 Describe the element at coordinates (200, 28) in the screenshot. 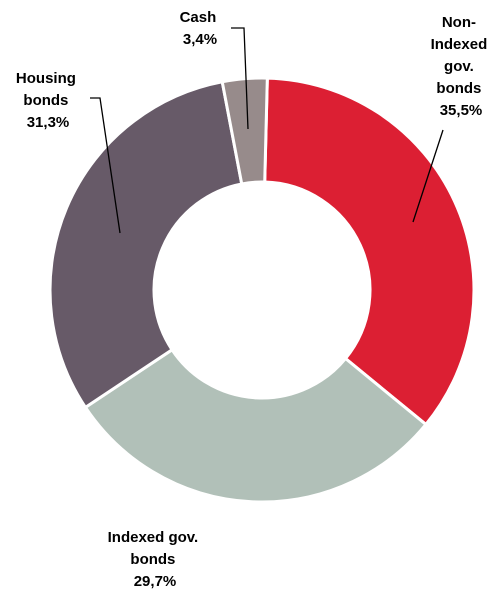

I see `label-cash: Cash 3,4%` at that location.